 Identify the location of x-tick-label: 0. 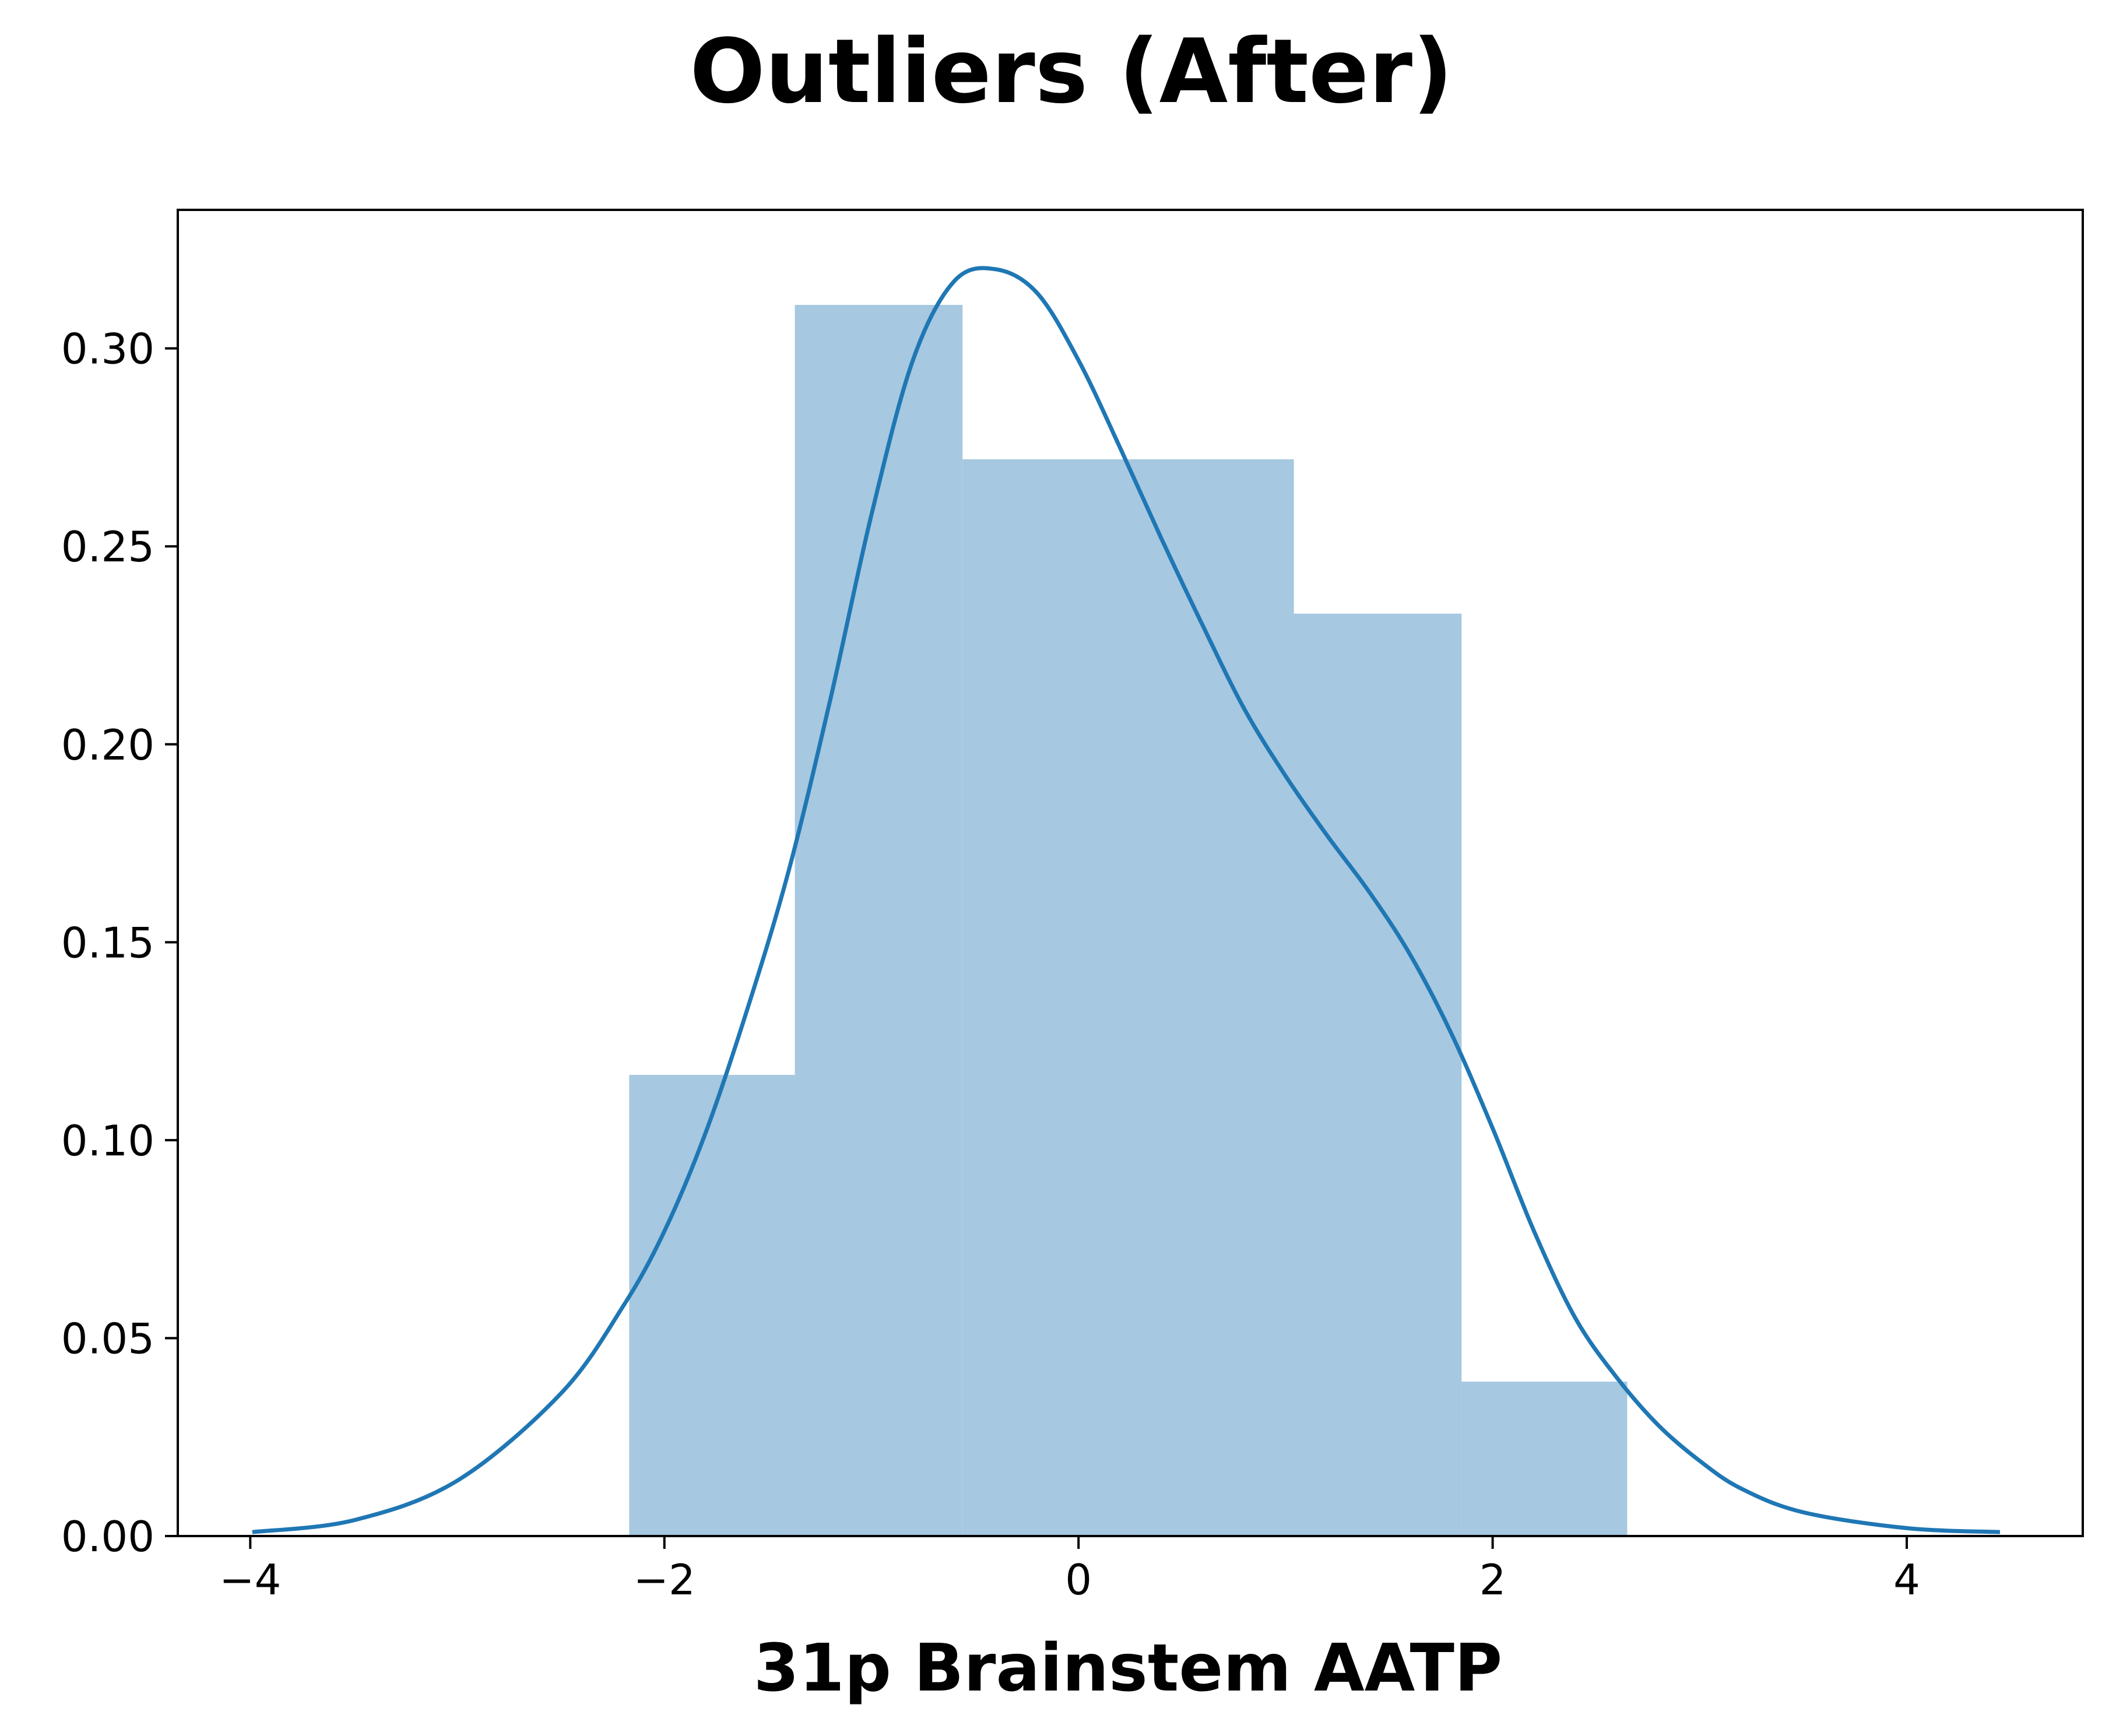
(1078, 1579).